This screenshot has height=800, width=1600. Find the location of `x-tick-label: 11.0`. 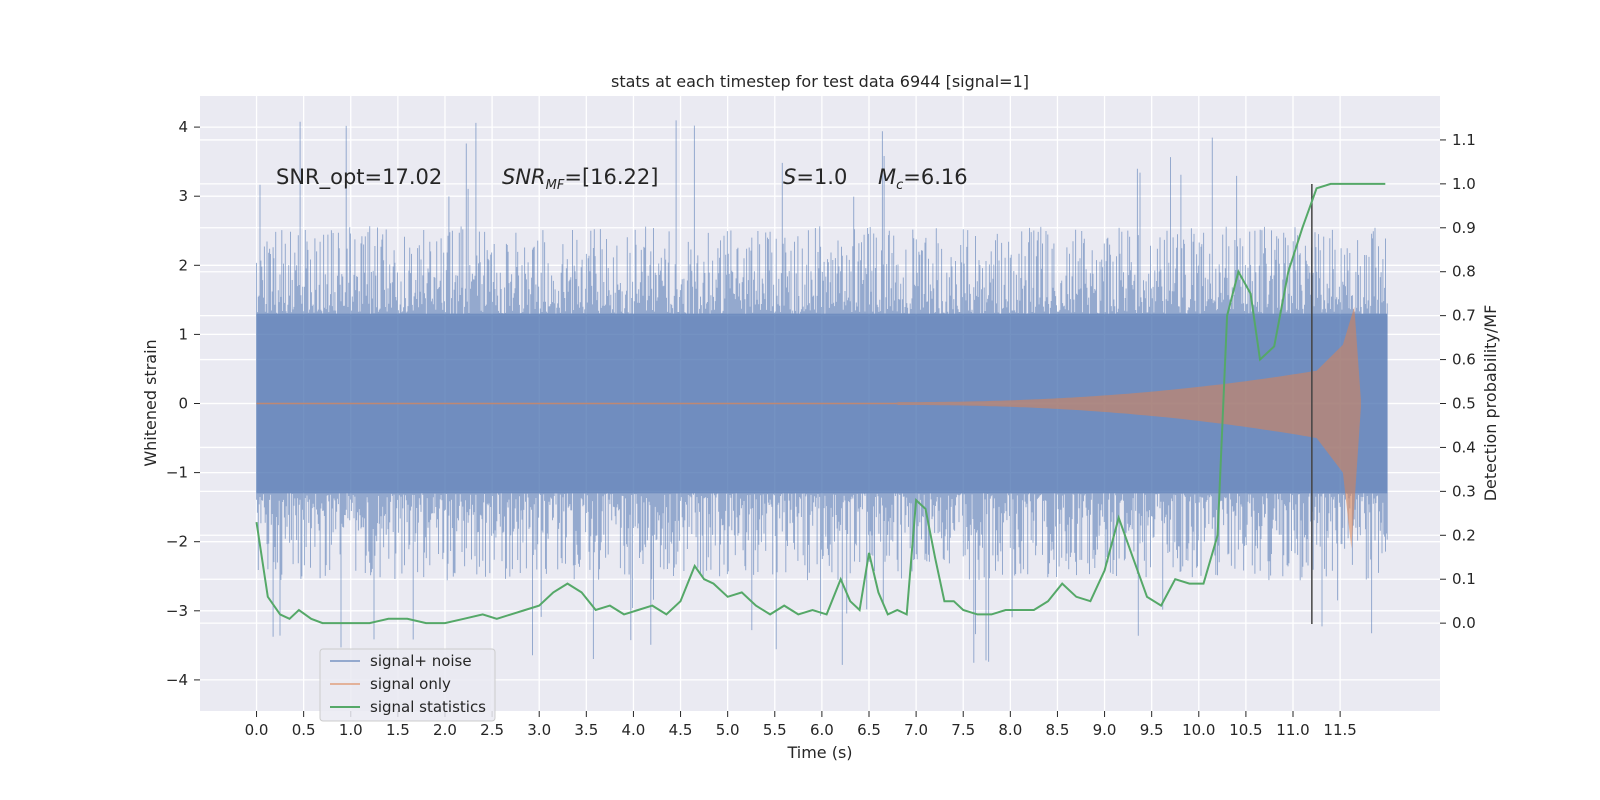

x-tick-label: 11.0 is located at coordinates (1292, 730).